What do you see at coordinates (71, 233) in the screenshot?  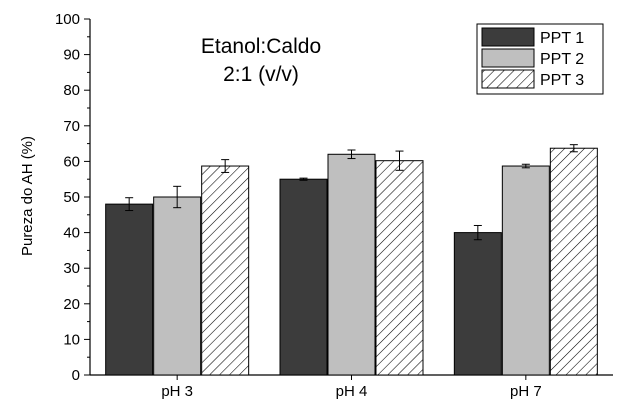 I see `y-tick-label: 40` at bounding box center [71, 233].